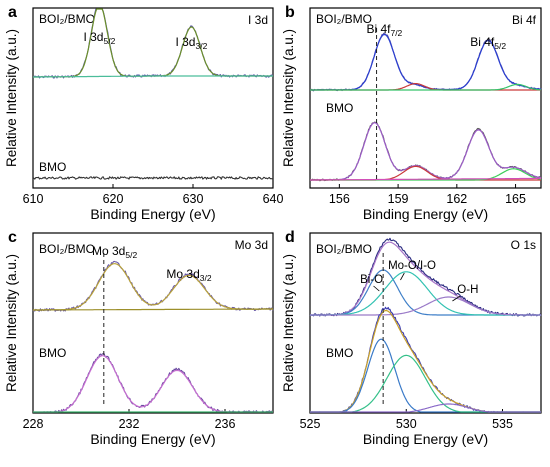 The image size is (550, 467). Describe the element at coordinates (456, 199) in the screenshot. I see `x-tick-label: 162` at that location.